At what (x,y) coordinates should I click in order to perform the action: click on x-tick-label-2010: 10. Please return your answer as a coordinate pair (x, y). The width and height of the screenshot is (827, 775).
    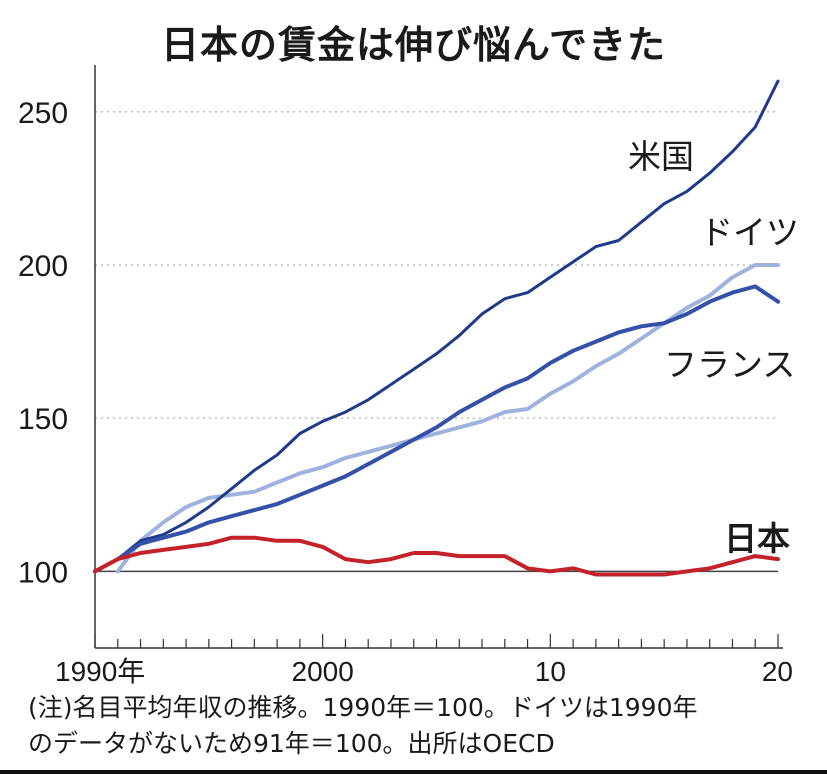
    Looking at the image, I should click on (550, 671).